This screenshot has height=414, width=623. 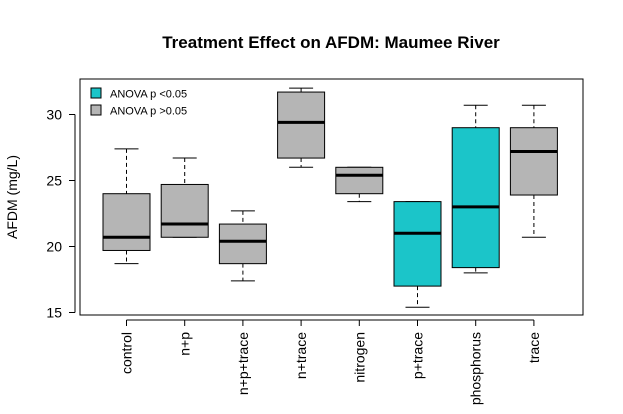 What do you see at coordinates (148, 95) in the screenshot?
I see `legend-label: ANOVA p <0.05` at bounding box center [148, 95].